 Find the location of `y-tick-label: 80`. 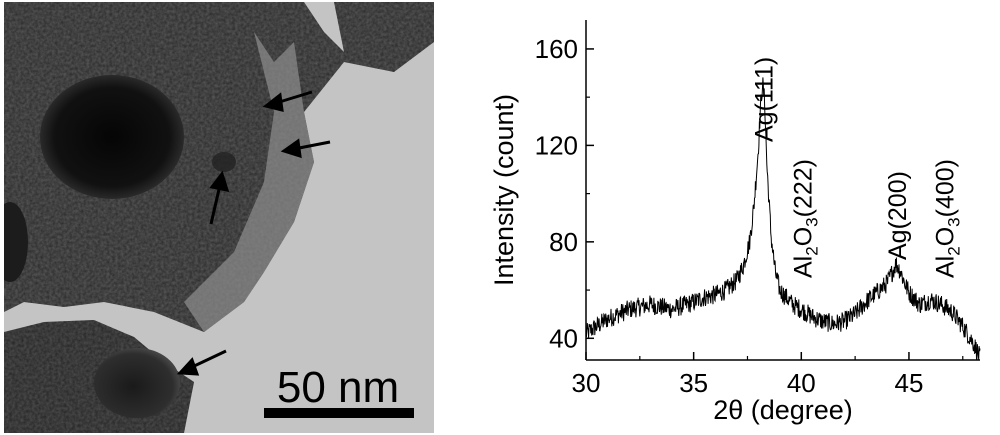

y-tick-label: 80 is located at coordinates (563, 242).